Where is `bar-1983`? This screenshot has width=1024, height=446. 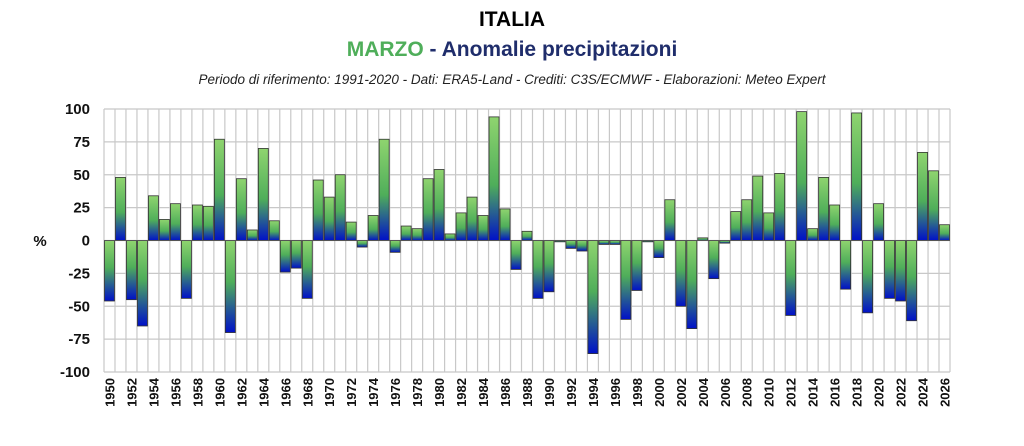
bar-1983 is located at coordinates (472, 218).